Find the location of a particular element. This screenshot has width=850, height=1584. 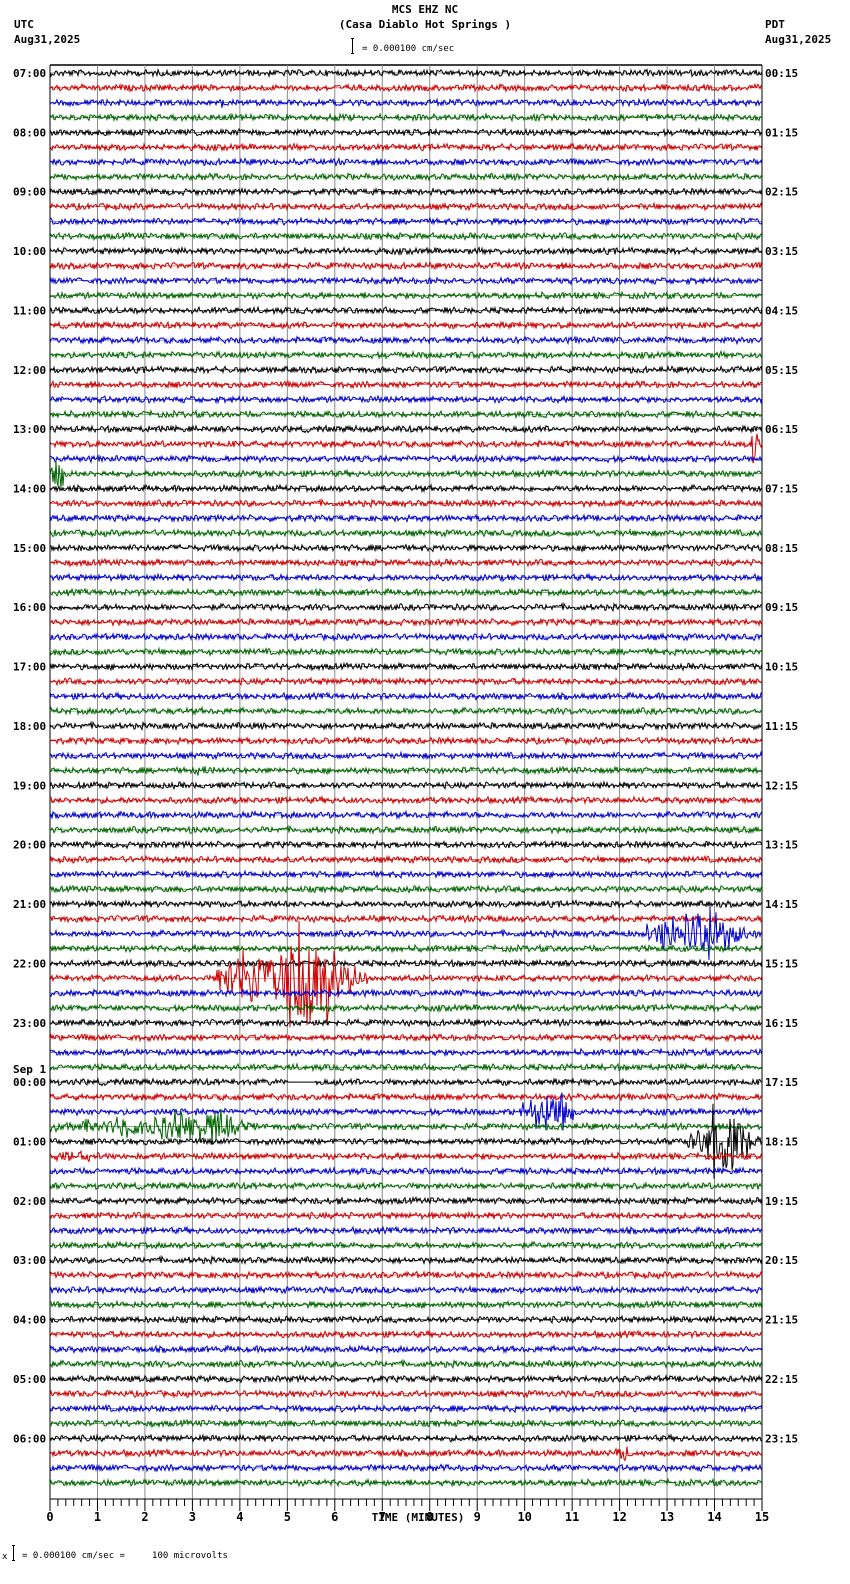

right-hour-label: 09:15 is located at coordinates (781, 607).